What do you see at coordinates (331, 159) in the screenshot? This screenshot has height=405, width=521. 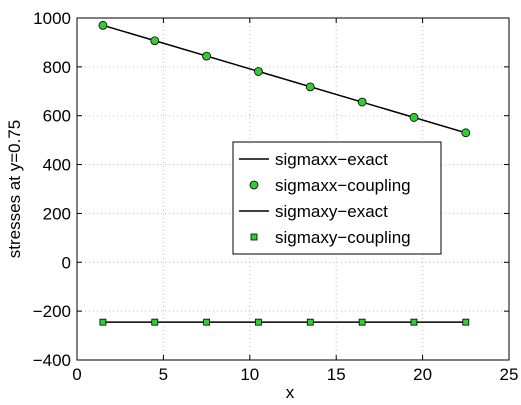 I see `legend-label: sigmaxx−exact` at bounding box center [331, 159].